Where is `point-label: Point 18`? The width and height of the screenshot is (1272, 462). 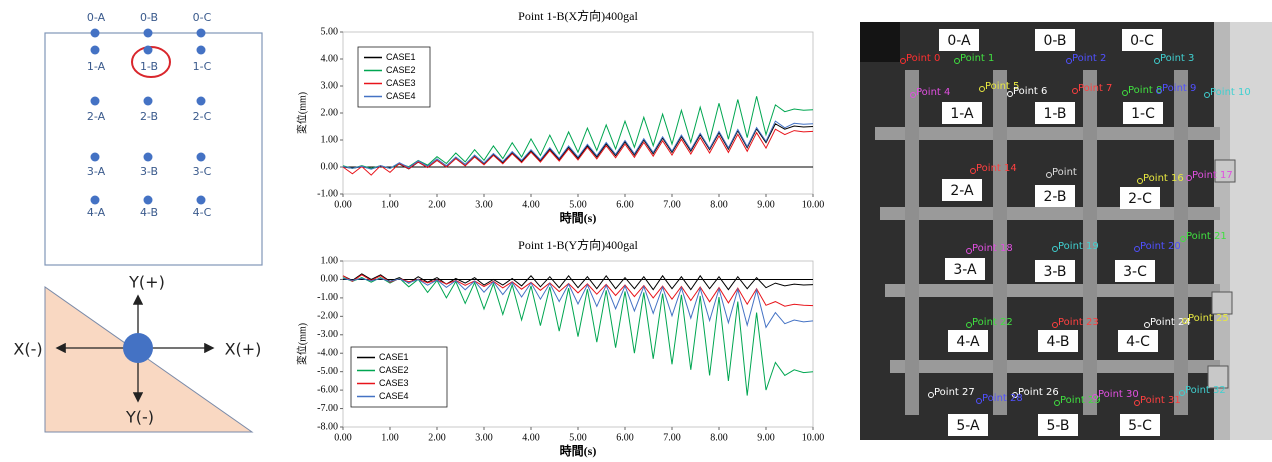
point-label: Point 18 is located at coordinates (992, 248).